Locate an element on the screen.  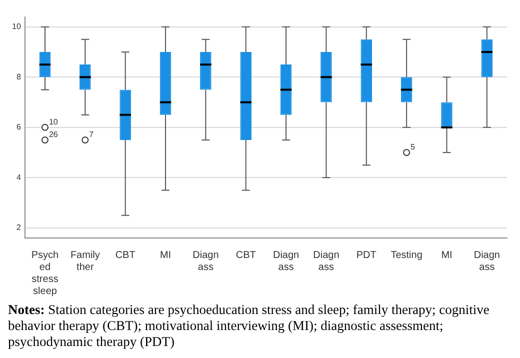
y-tick-label: 2 is located at coordinates (19, 227).